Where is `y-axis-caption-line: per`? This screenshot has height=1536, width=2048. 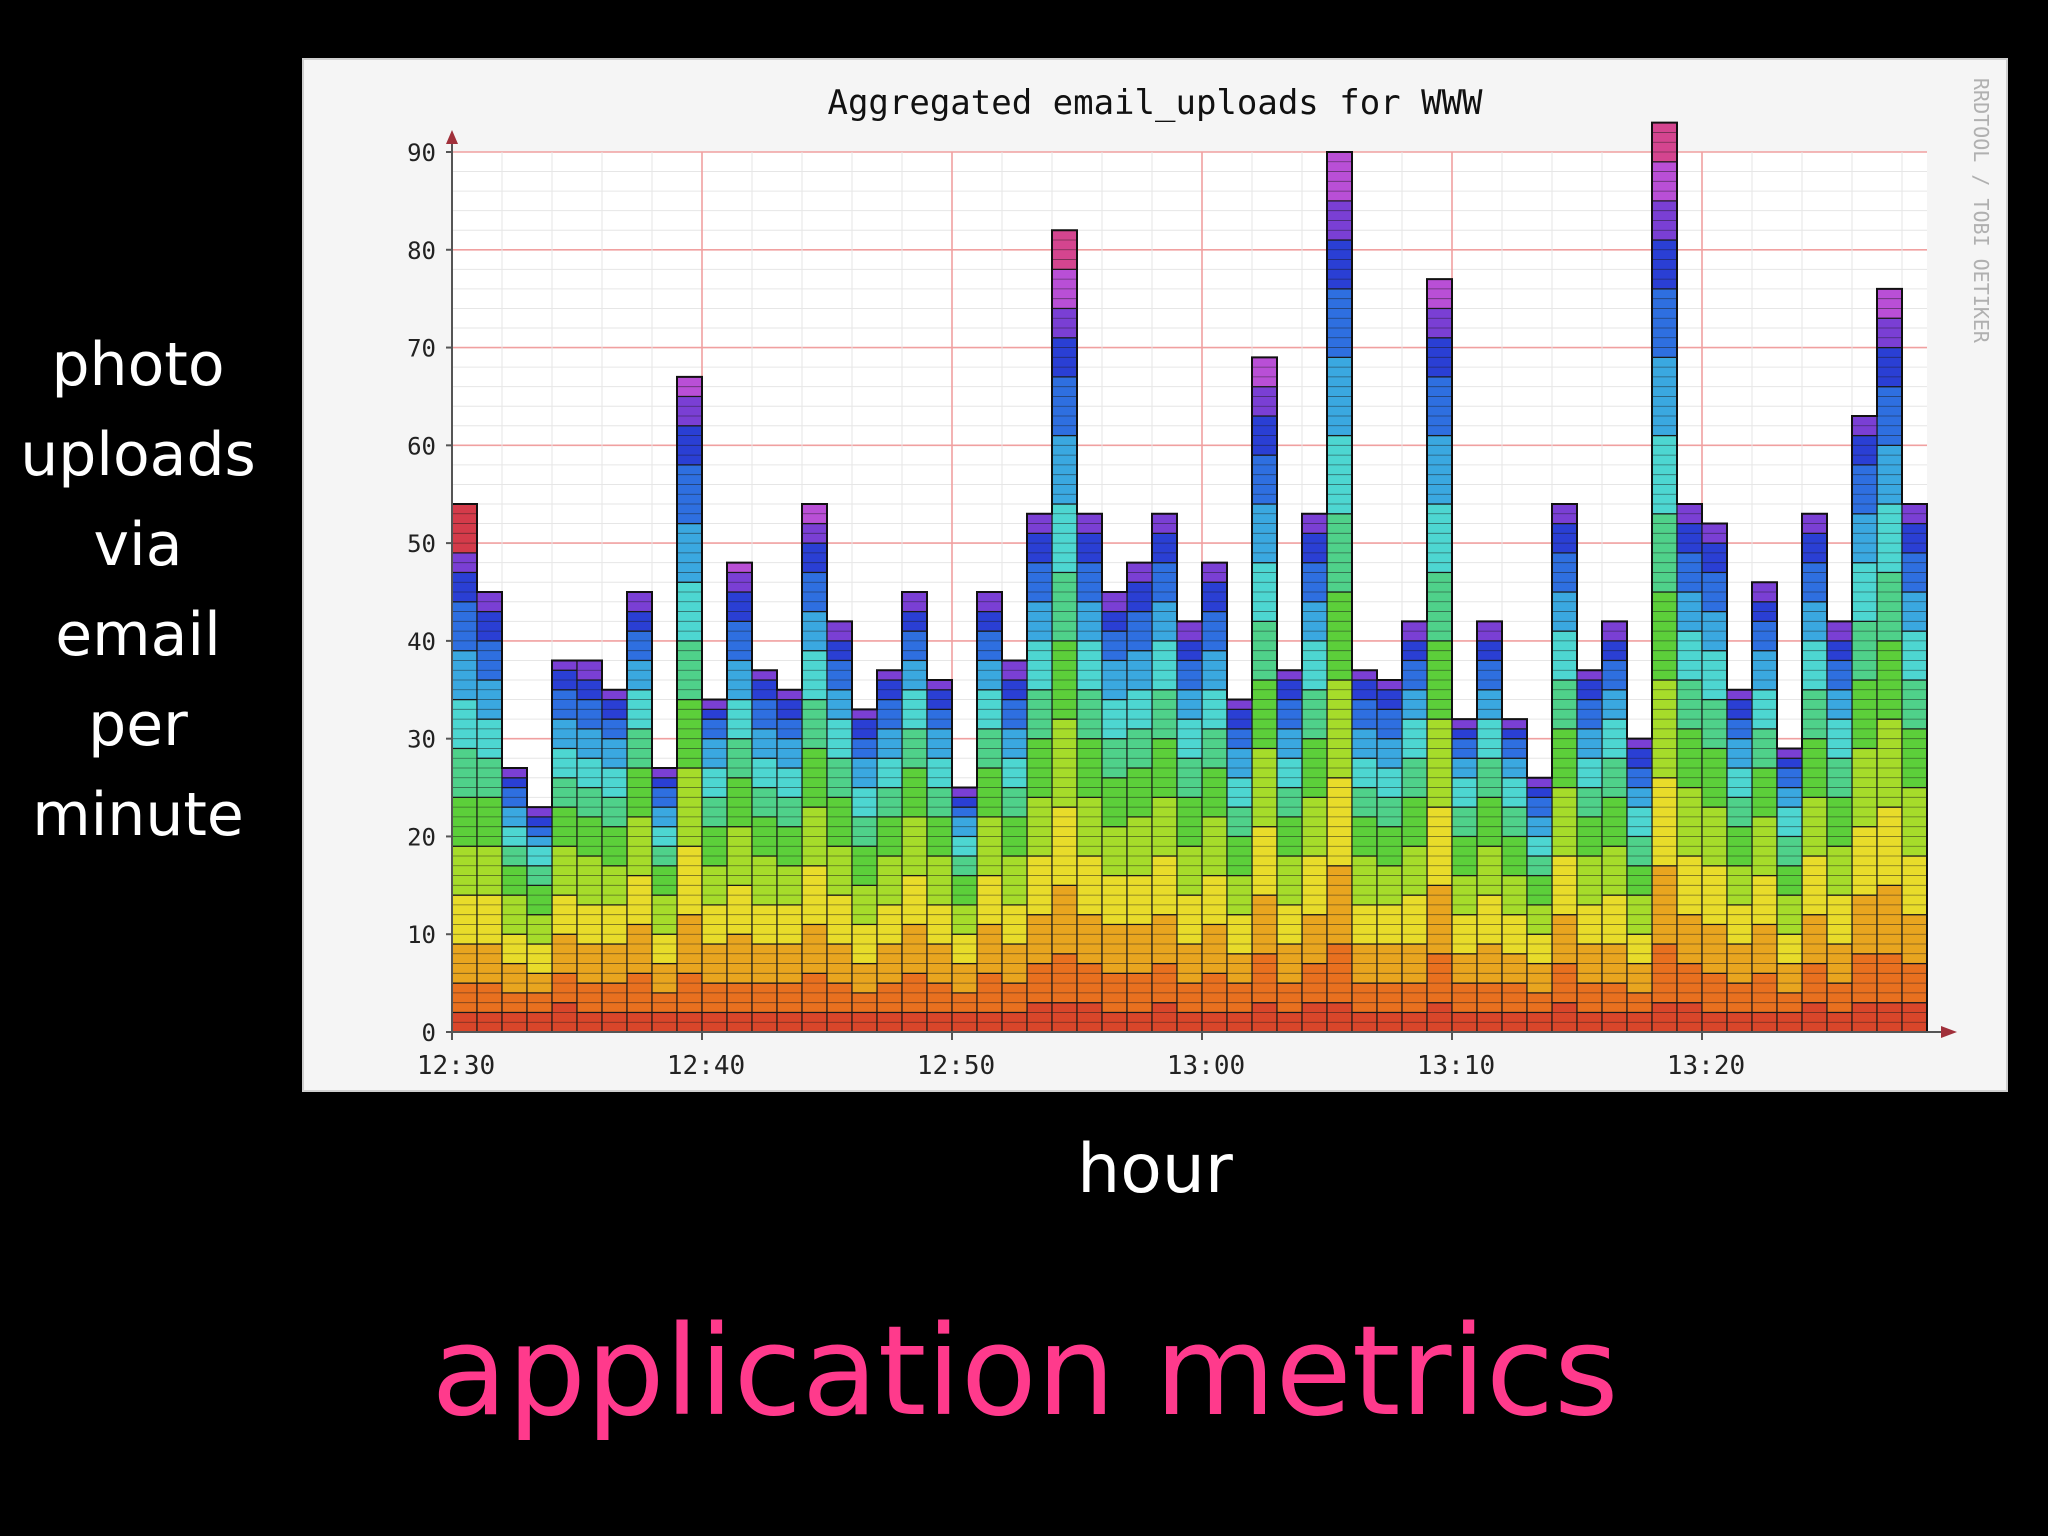 y-axis-caption-line: per is located at coordinates (138, 725).